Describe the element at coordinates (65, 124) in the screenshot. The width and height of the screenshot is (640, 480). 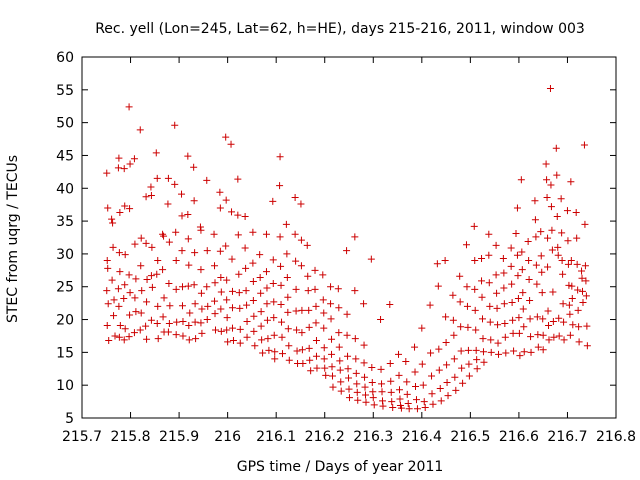
I see `y-tick-label: 50` at that location.